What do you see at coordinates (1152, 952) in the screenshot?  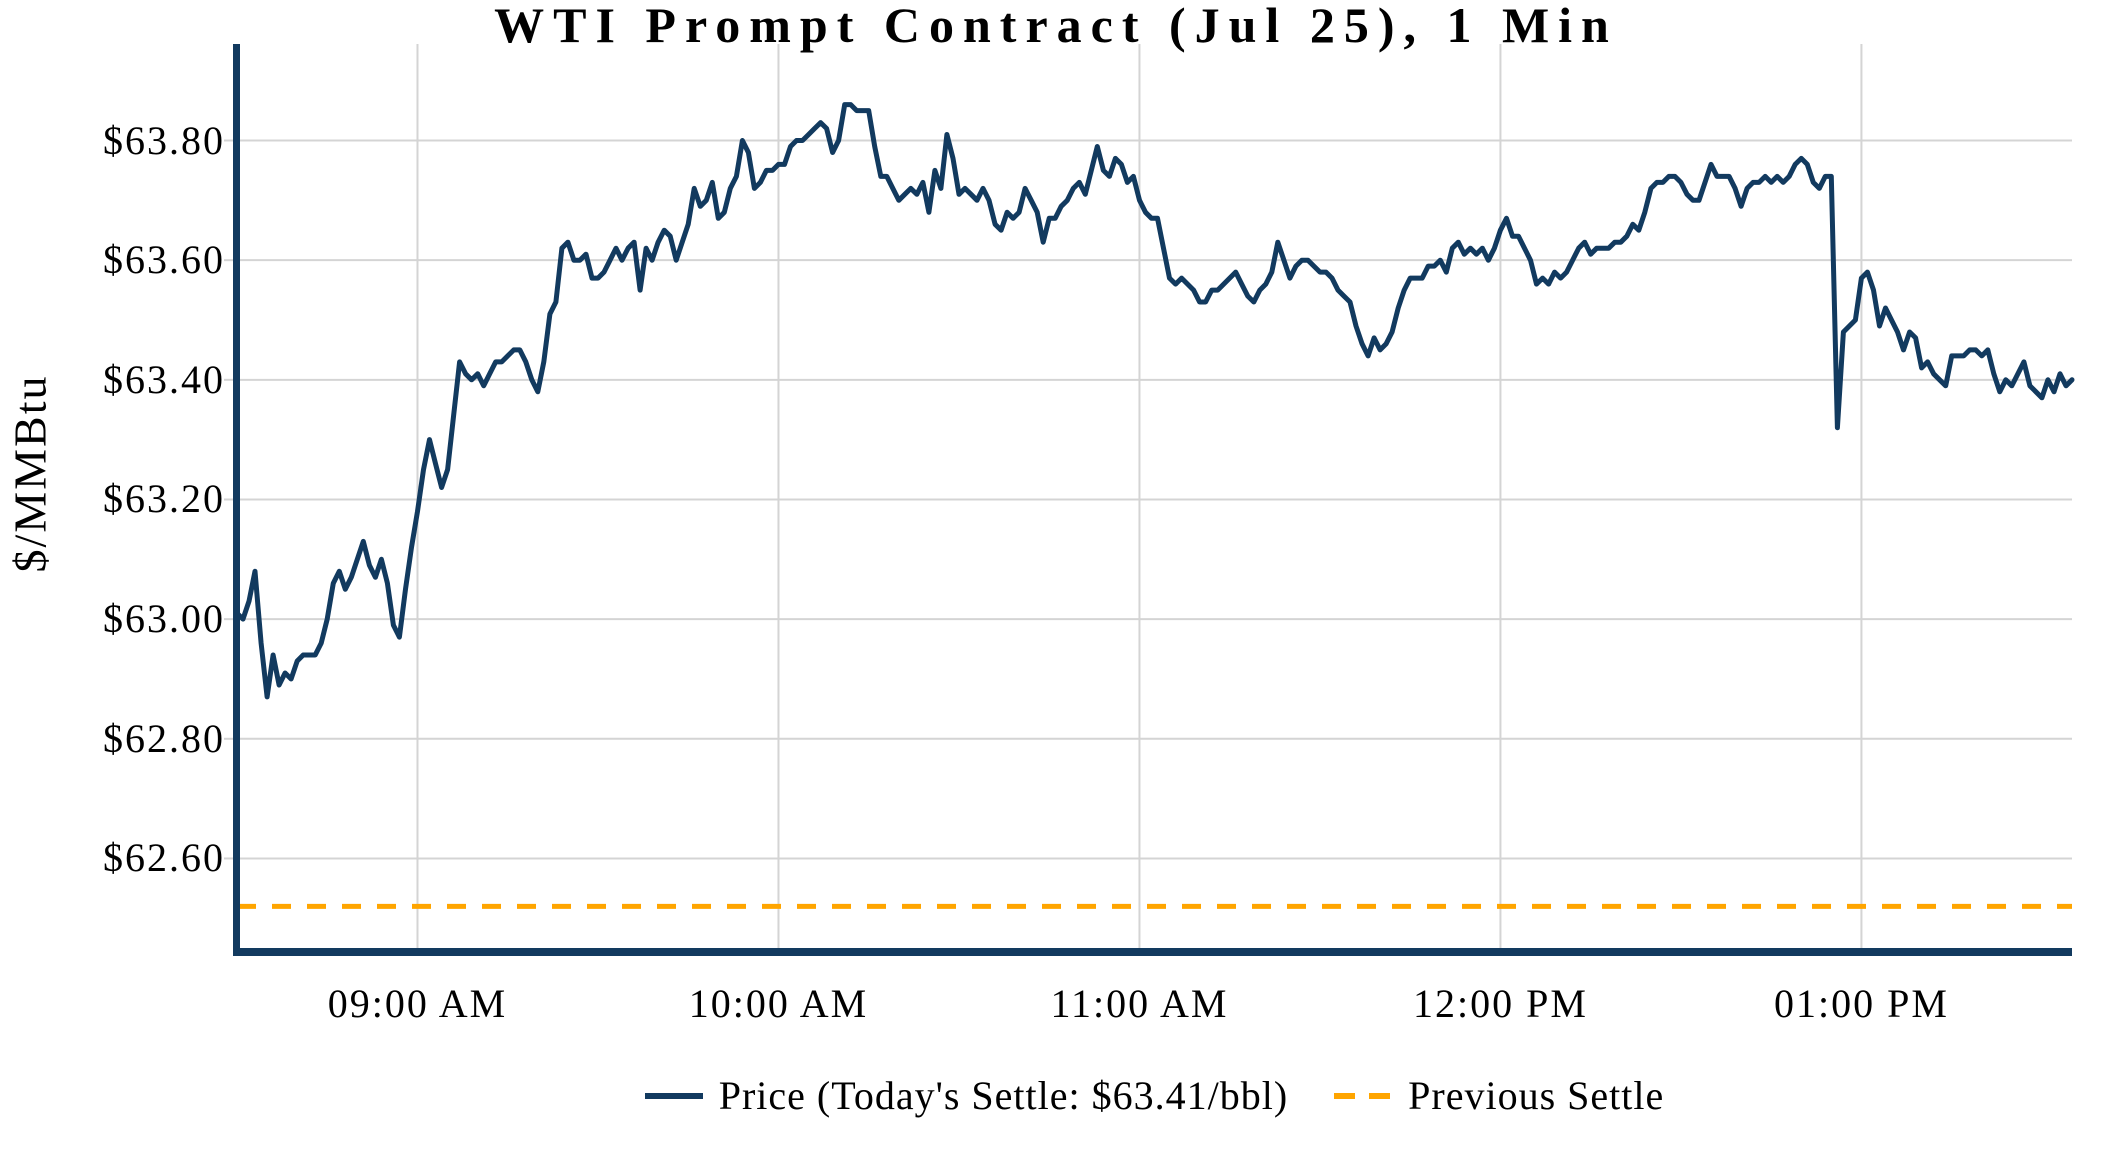 I see `x-axis-spine` at bounding box center [1152, 952].